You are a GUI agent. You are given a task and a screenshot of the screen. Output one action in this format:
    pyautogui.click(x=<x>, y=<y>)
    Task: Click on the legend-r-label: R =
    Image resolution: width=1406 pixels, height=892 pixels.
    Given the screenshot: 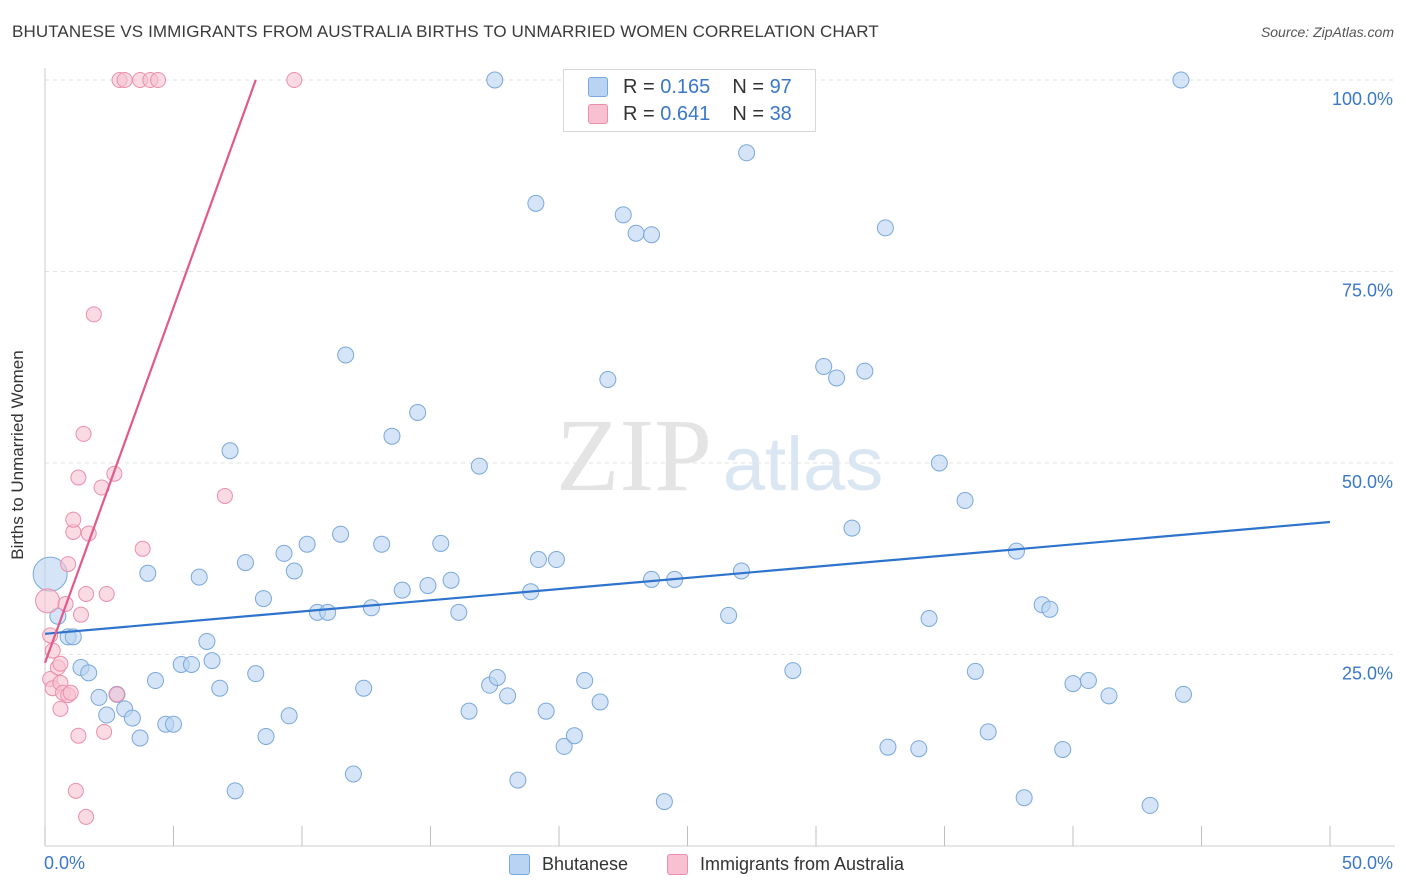 What is the action you would take?
    pyautogui.click(x=639, y=113)
    